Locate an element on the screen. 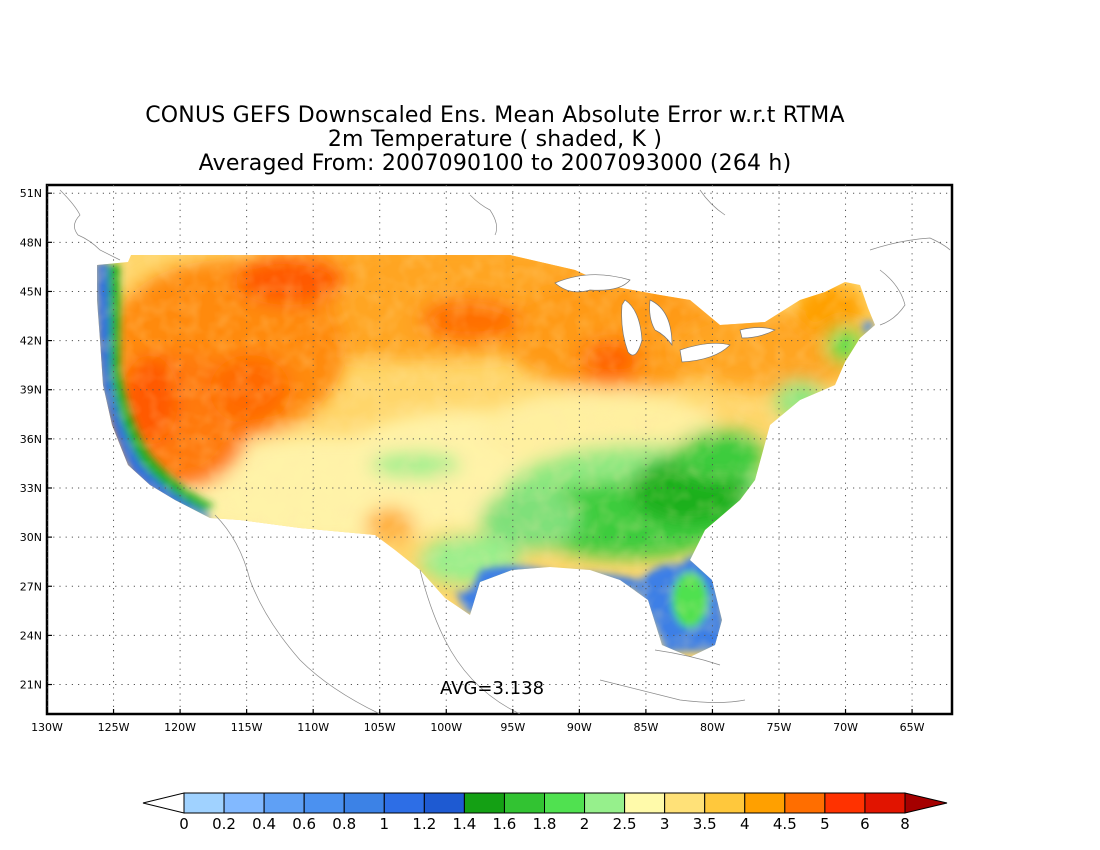 The image size is (1100, 850). lat-tick-label: 39N is located at coordinates (31, 390).